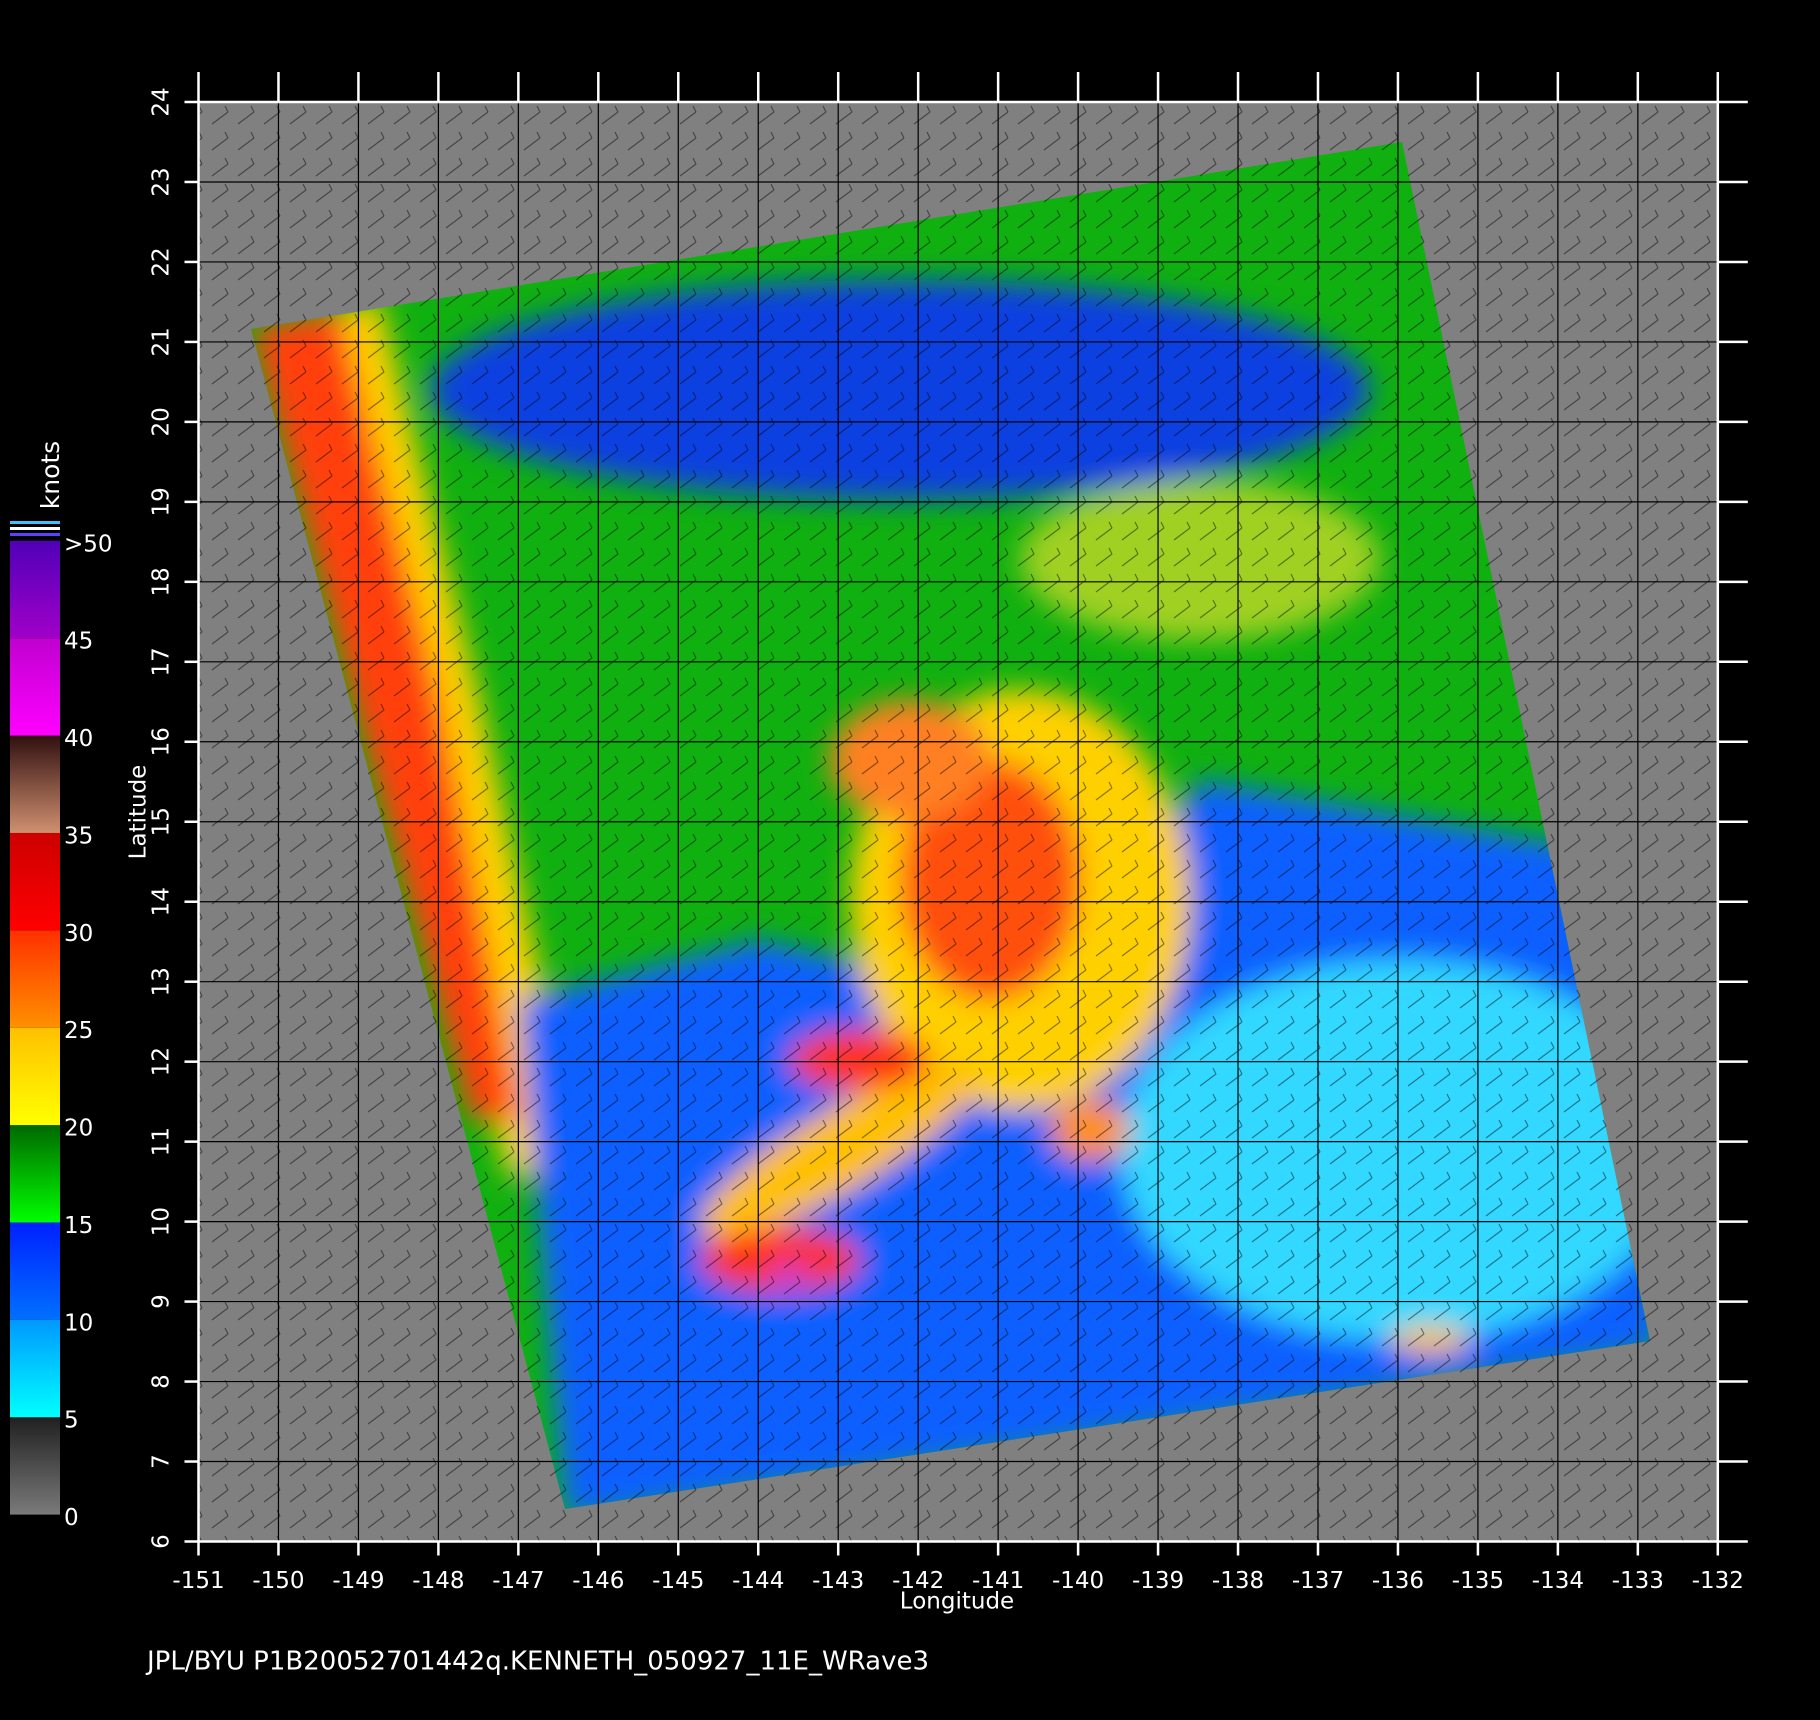 The image size is (1820, 1720). What do you see at coordinates (1558, 1581) in the screenshot?
I see `x-tick-label: -134` at bounding box center [1558, 1581].